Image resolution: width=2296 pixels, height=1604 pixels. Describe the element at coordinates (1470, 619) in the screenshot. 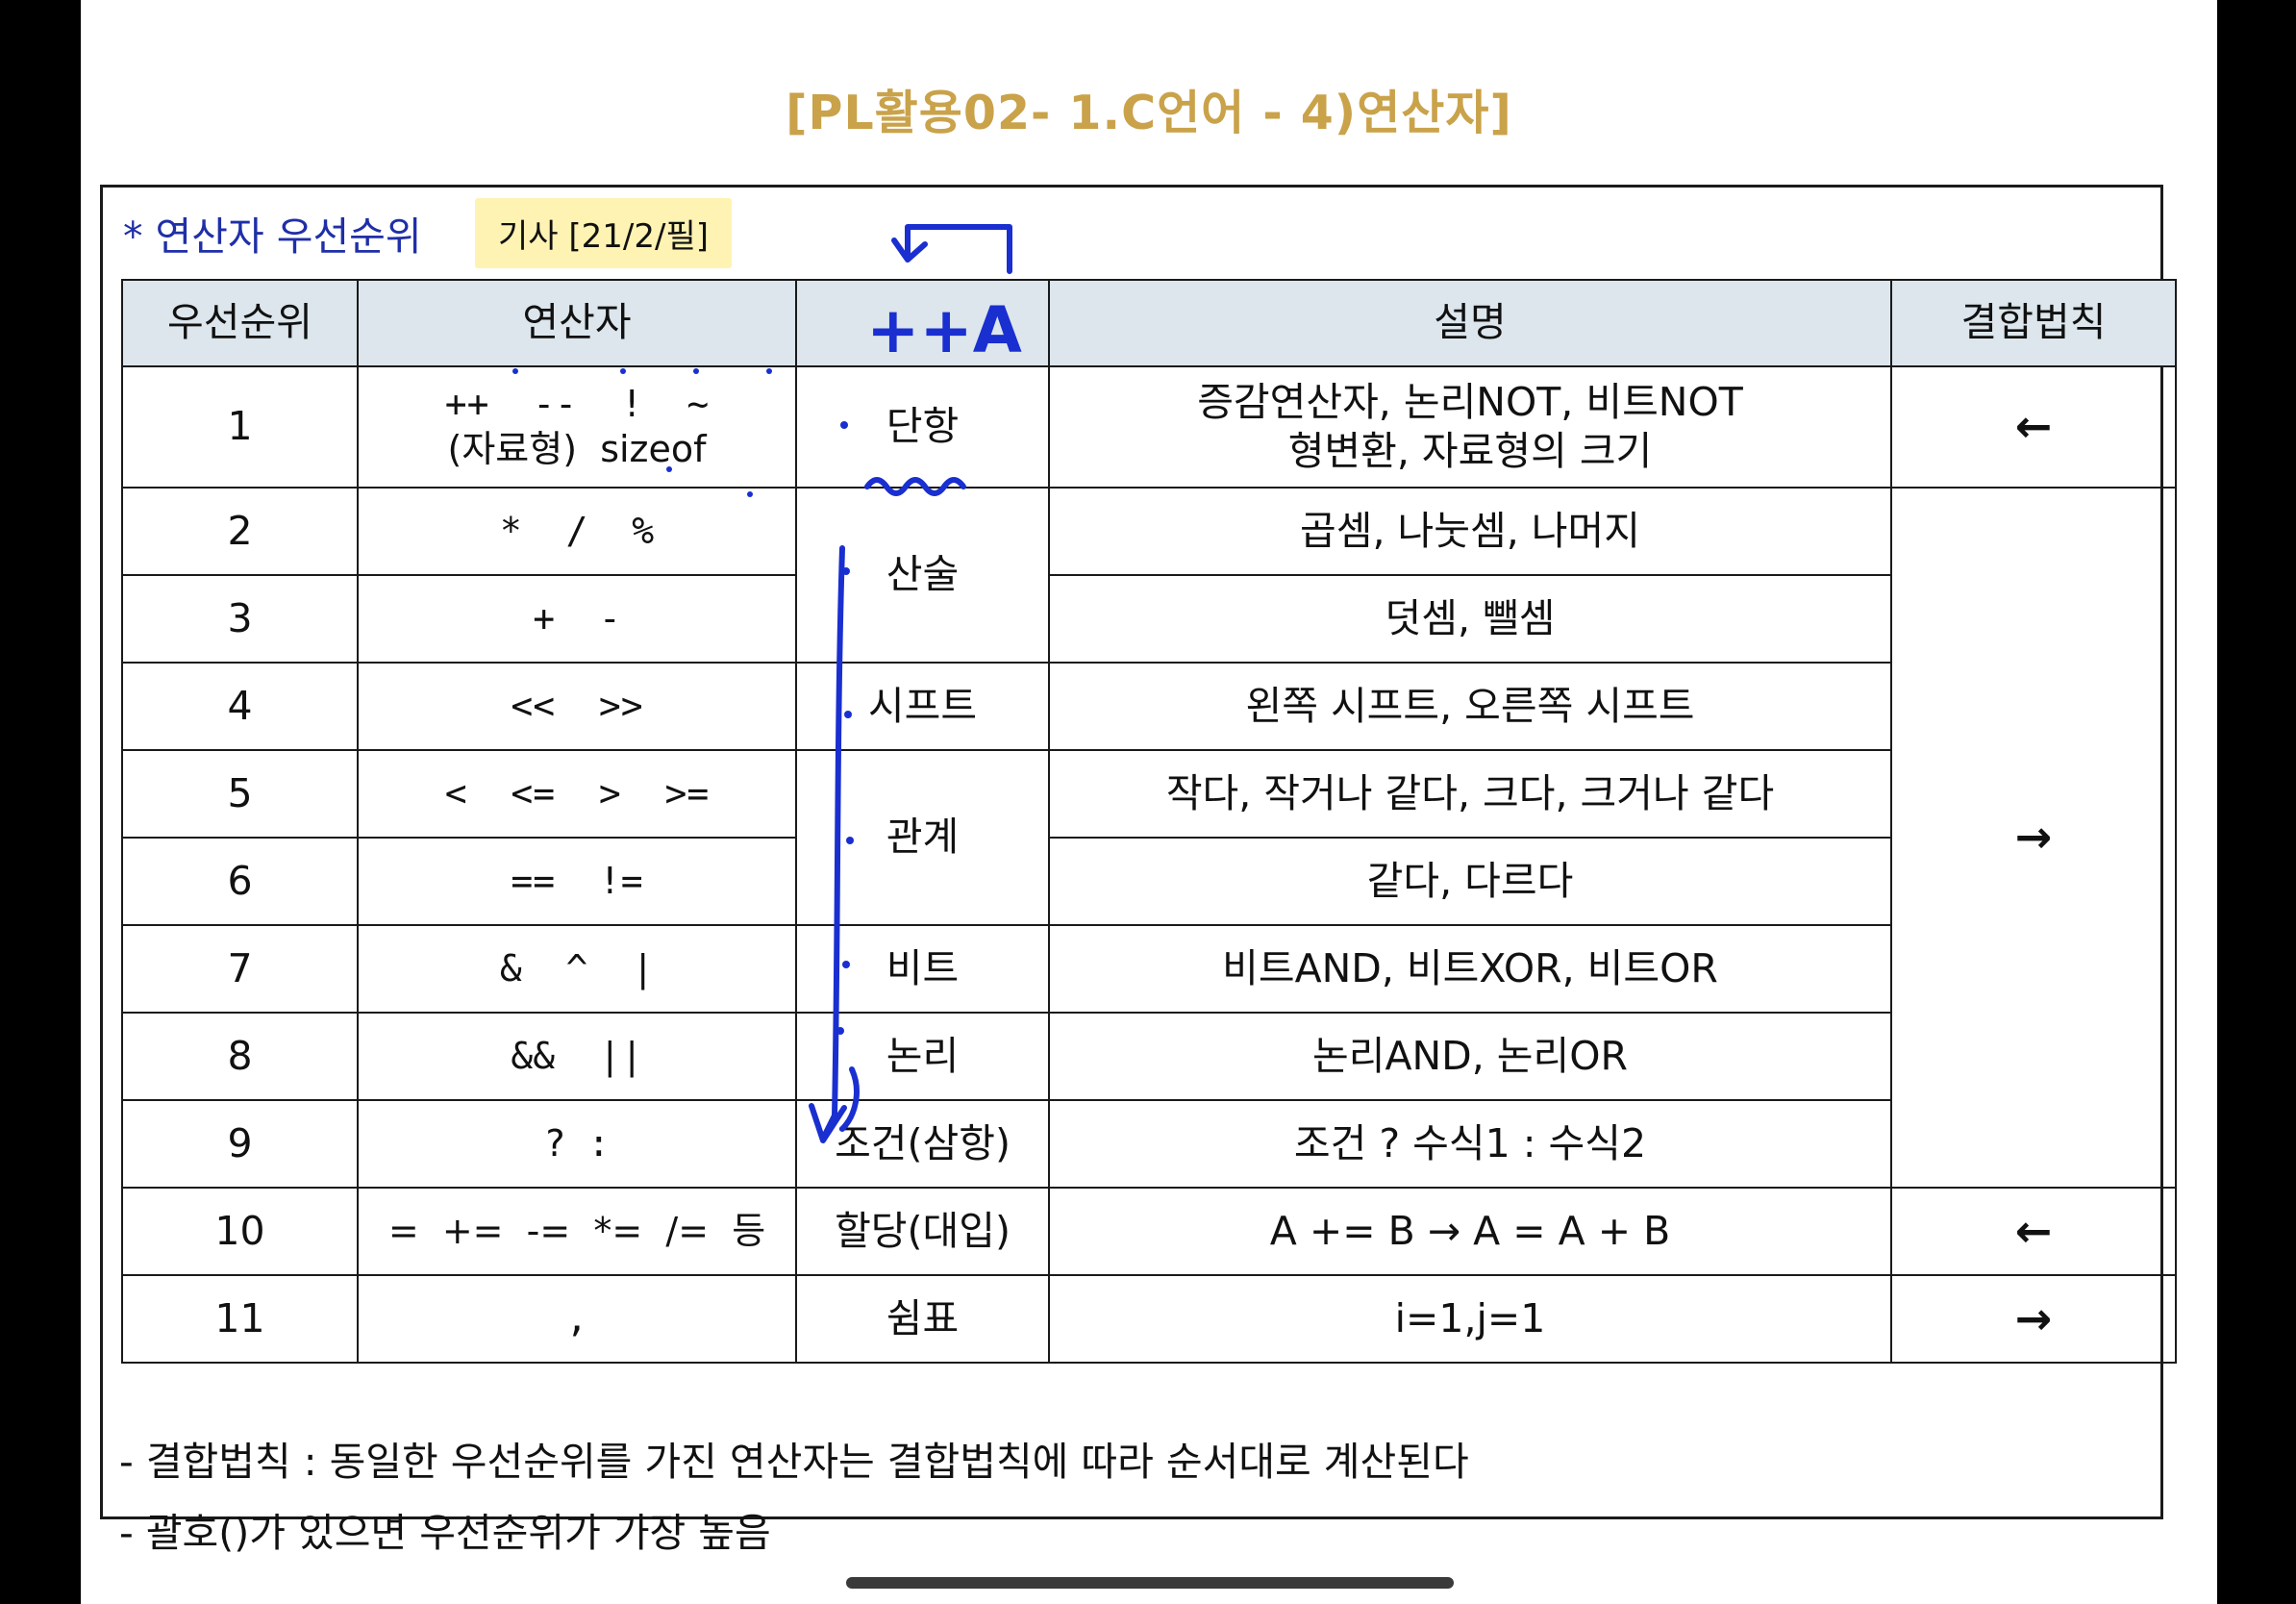

I see `description-cell: 덧셈, 뺄셈` at that location.